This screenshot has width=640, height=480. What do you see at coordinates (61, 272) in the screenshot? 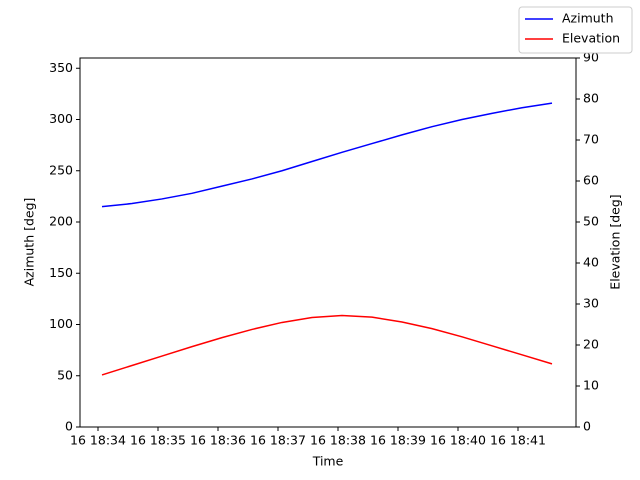
I see `y-tick-label: 150` at bounding box center [61, 272].